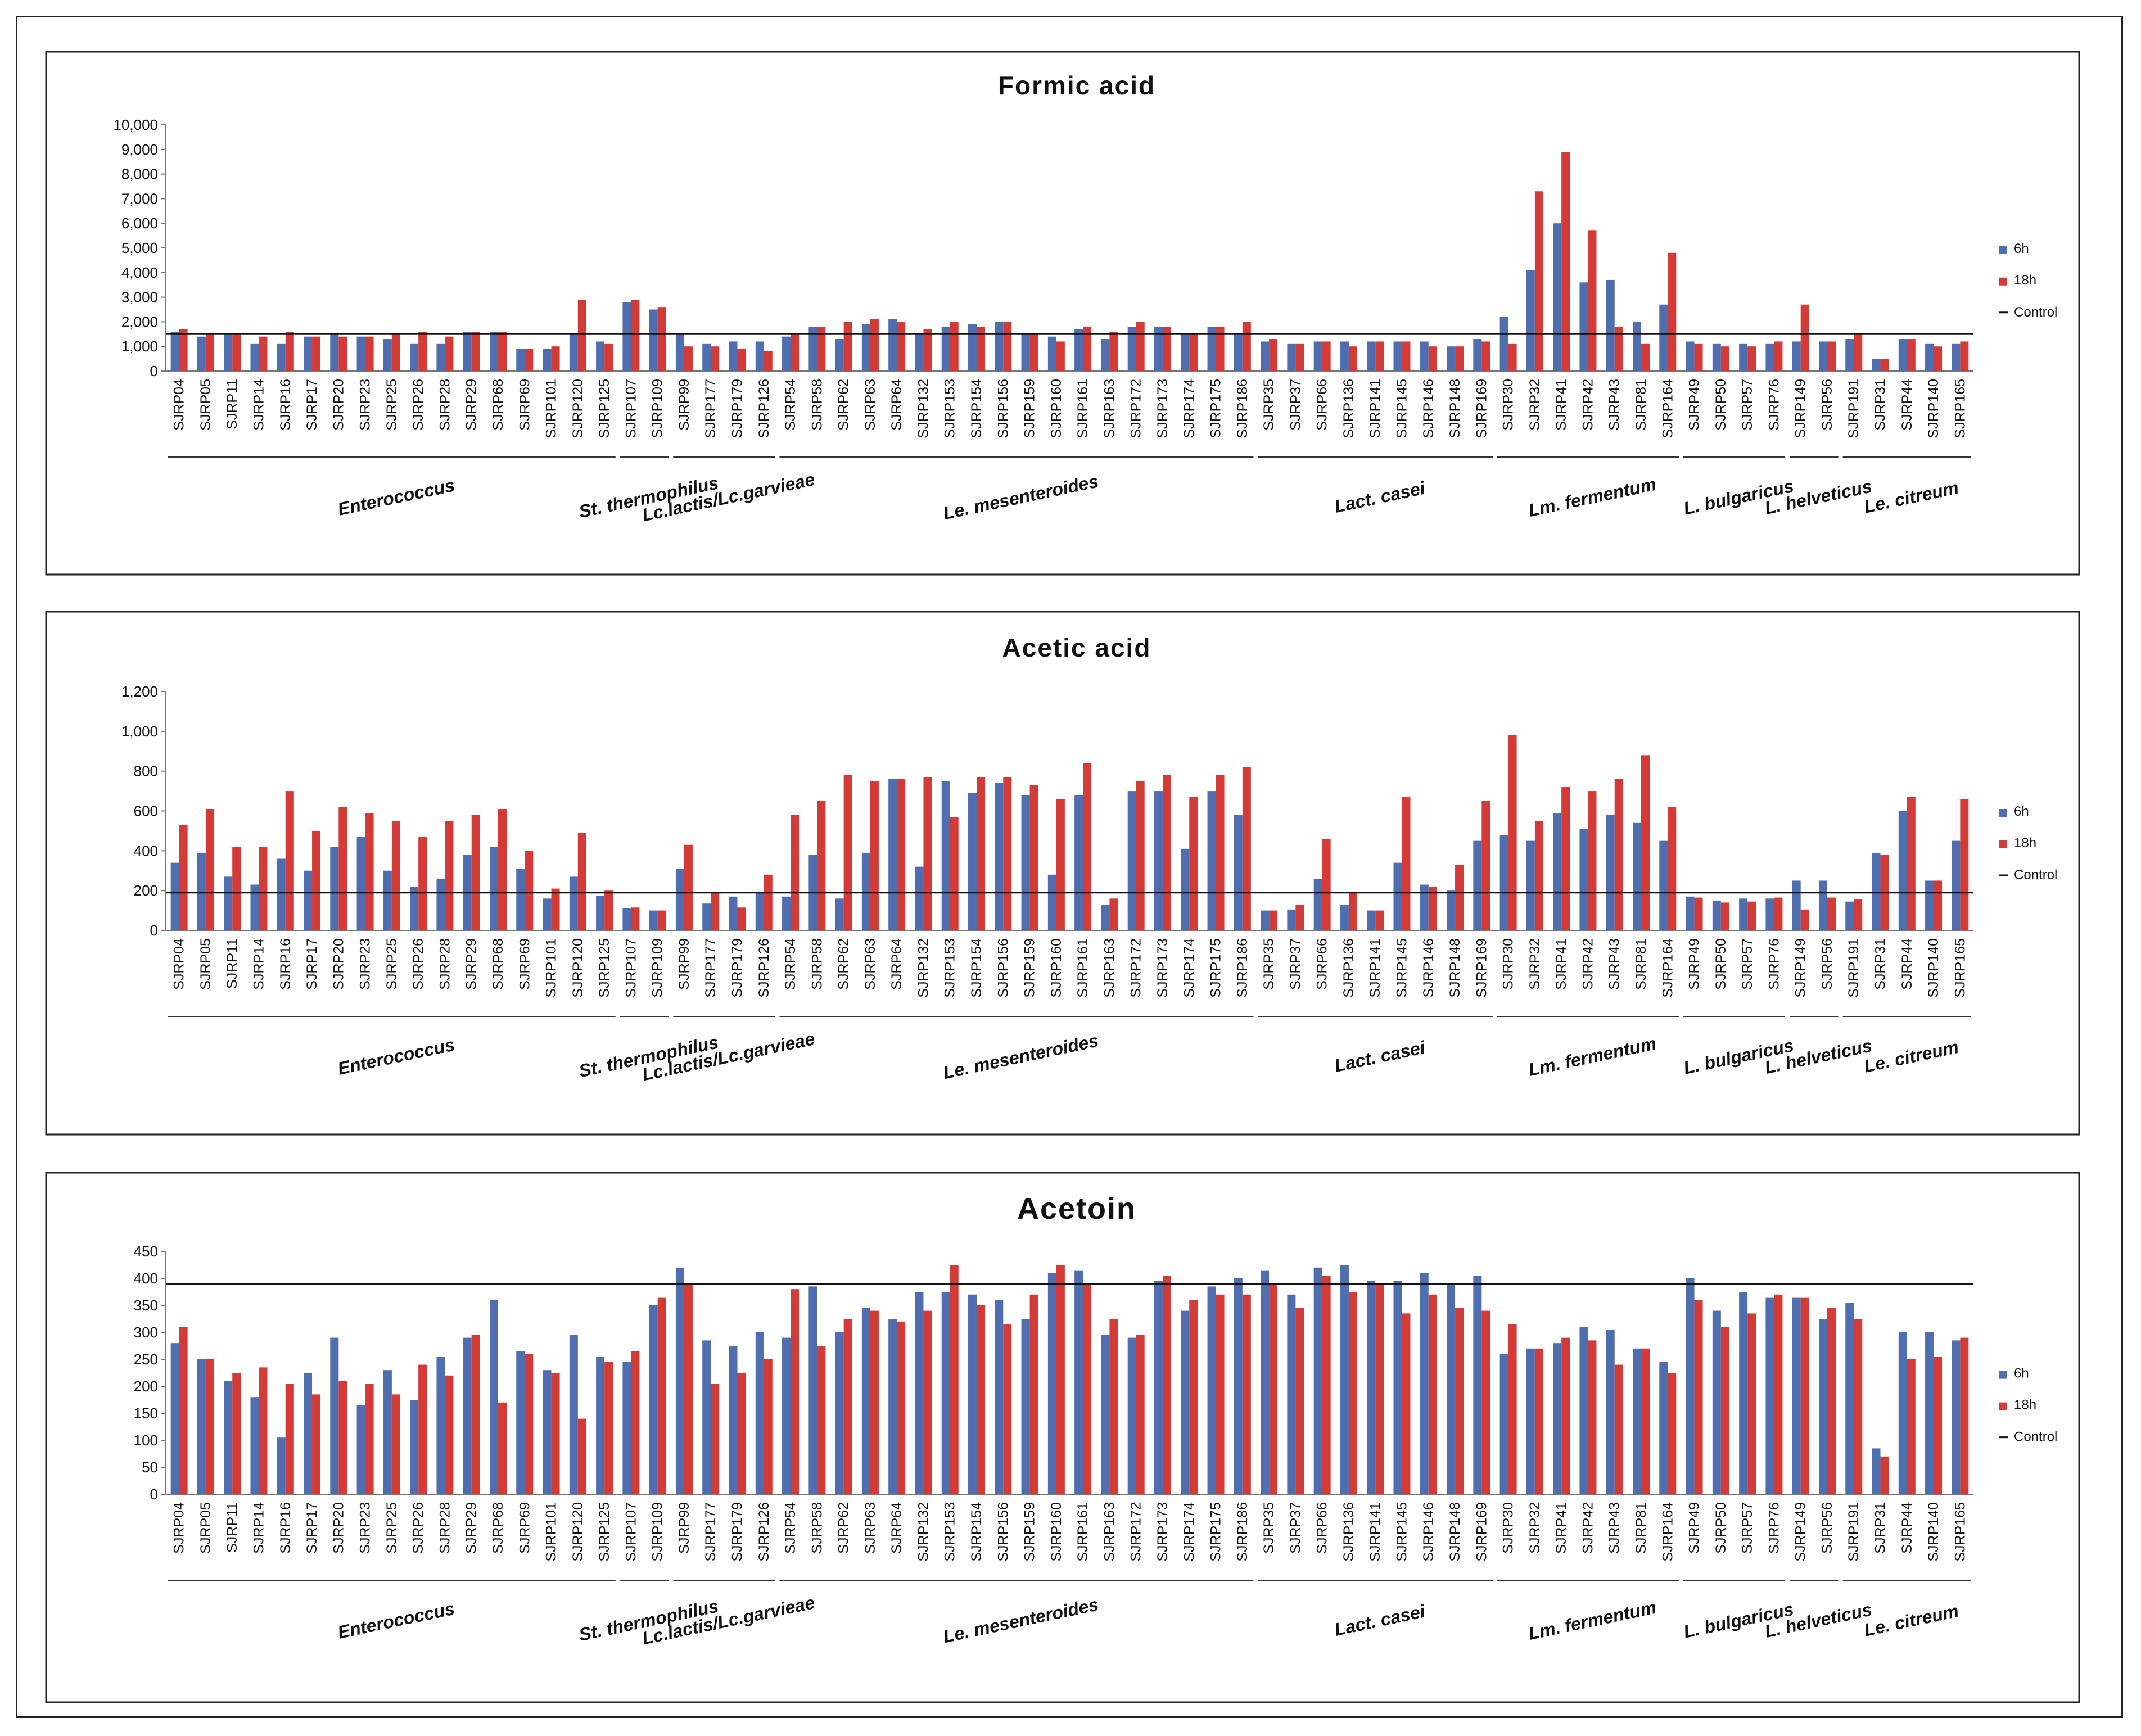 Image resolution: width=2141 pixels, height=1736 pixels. What do you see at coordinates (1424, 907) in the screenshot?
I see `bar-6h-SJRP146` at bounding box center [1424, 907].